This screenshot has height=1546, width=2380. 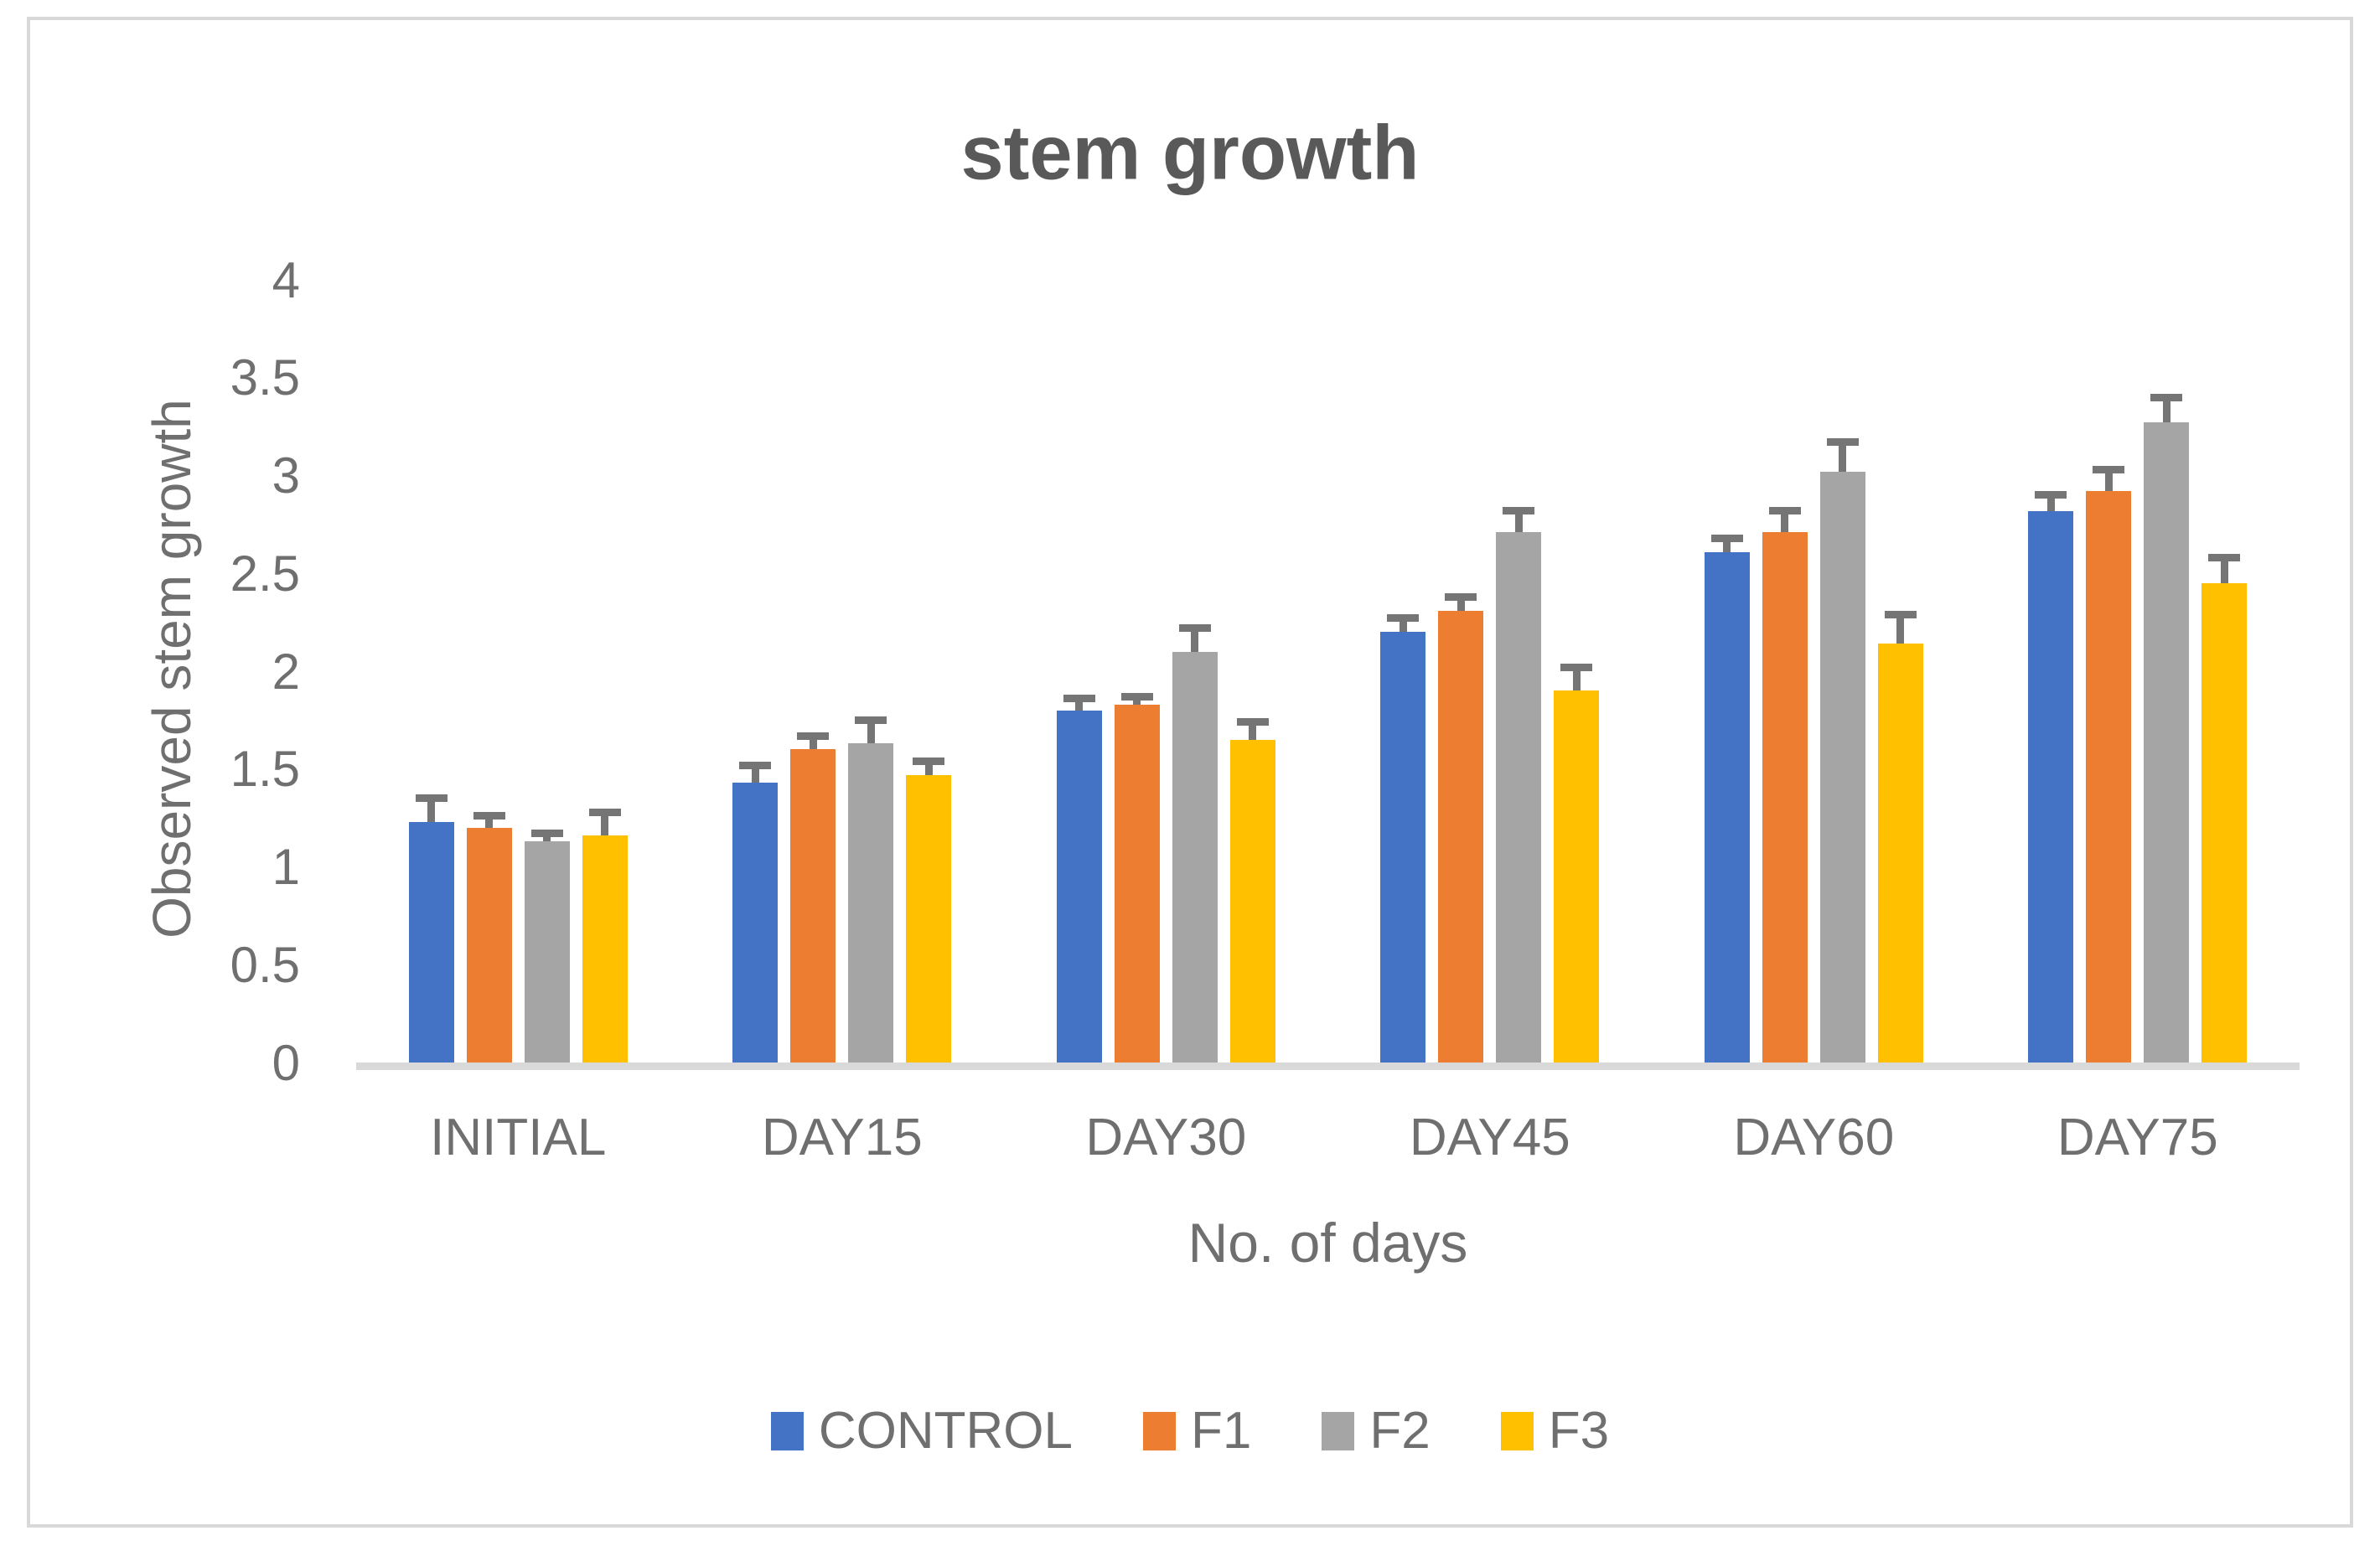 What do you see at coordinates (286, 279) in the screenshot?
I see `y-tick-label-4: 4` at bounding box center [286, 279].